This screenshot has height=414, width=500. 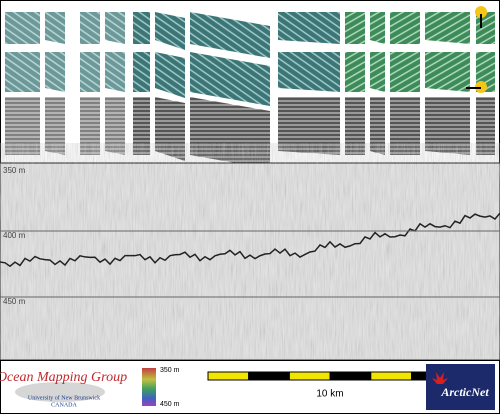 What do you see at coordinates (440, 378) in the screenshot?
I see `maple-leaf` at bounding box center [440, 378].